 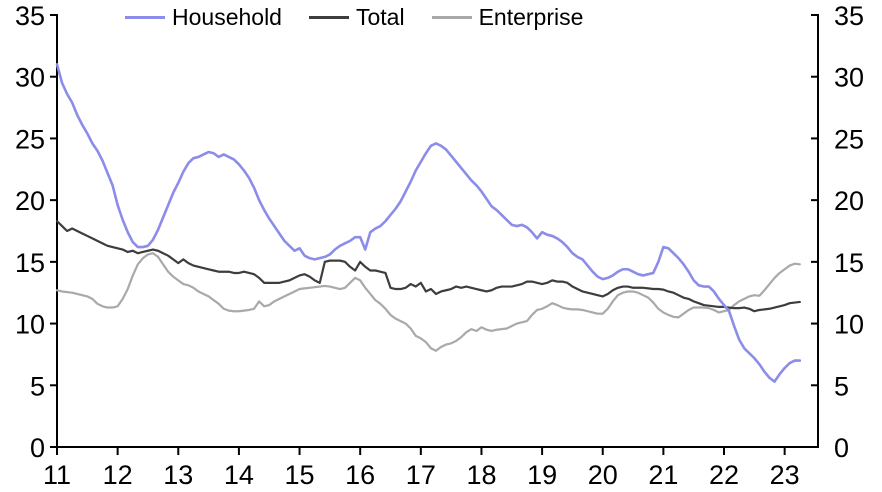 What do you see at coordinates (603, 475) in the screenshot?
I see `x-axis-label: 20` at bounding box center [603, 475].